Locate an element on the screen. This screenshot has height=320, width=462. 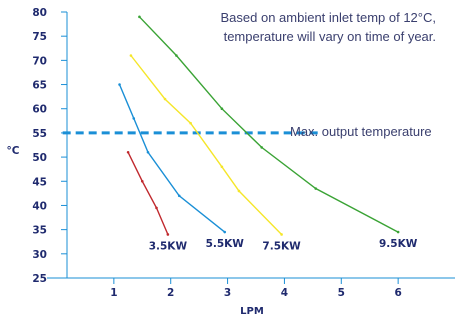
series-label-5.5kw: 5.5KW is located at coordinates (225, 244).